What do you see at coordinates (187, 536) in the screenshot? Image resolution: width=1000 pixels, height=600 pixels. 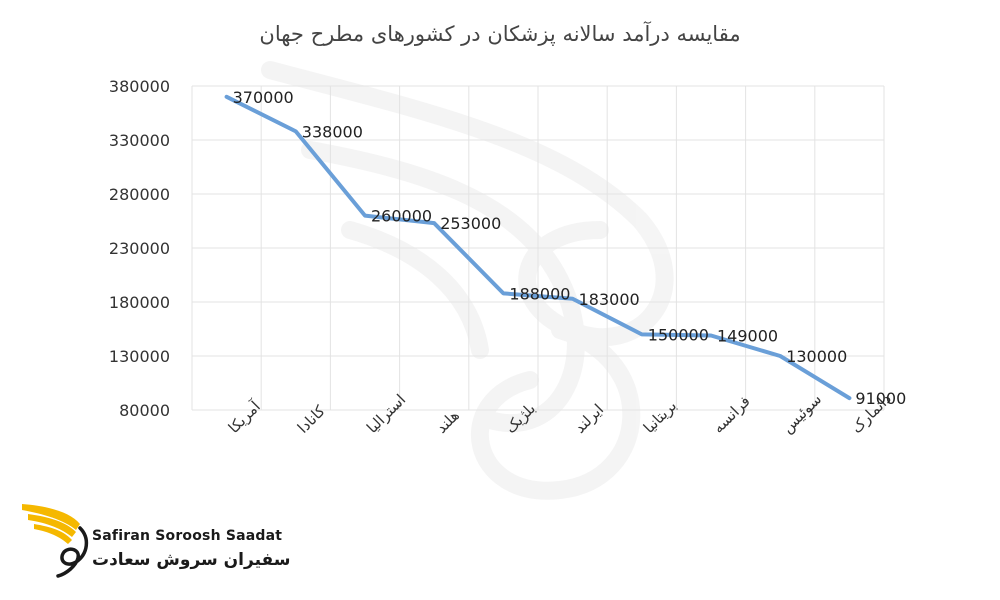 I see `brand-name-en: Safiran Soroosh Saadat` at bounding box center [187, 536].